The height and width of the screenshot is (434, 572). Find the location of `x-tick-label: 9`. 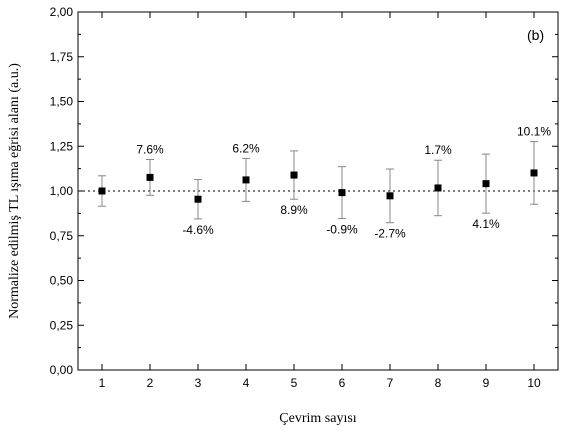

x-tick-label: 9 is located at coordinates (486, 383).